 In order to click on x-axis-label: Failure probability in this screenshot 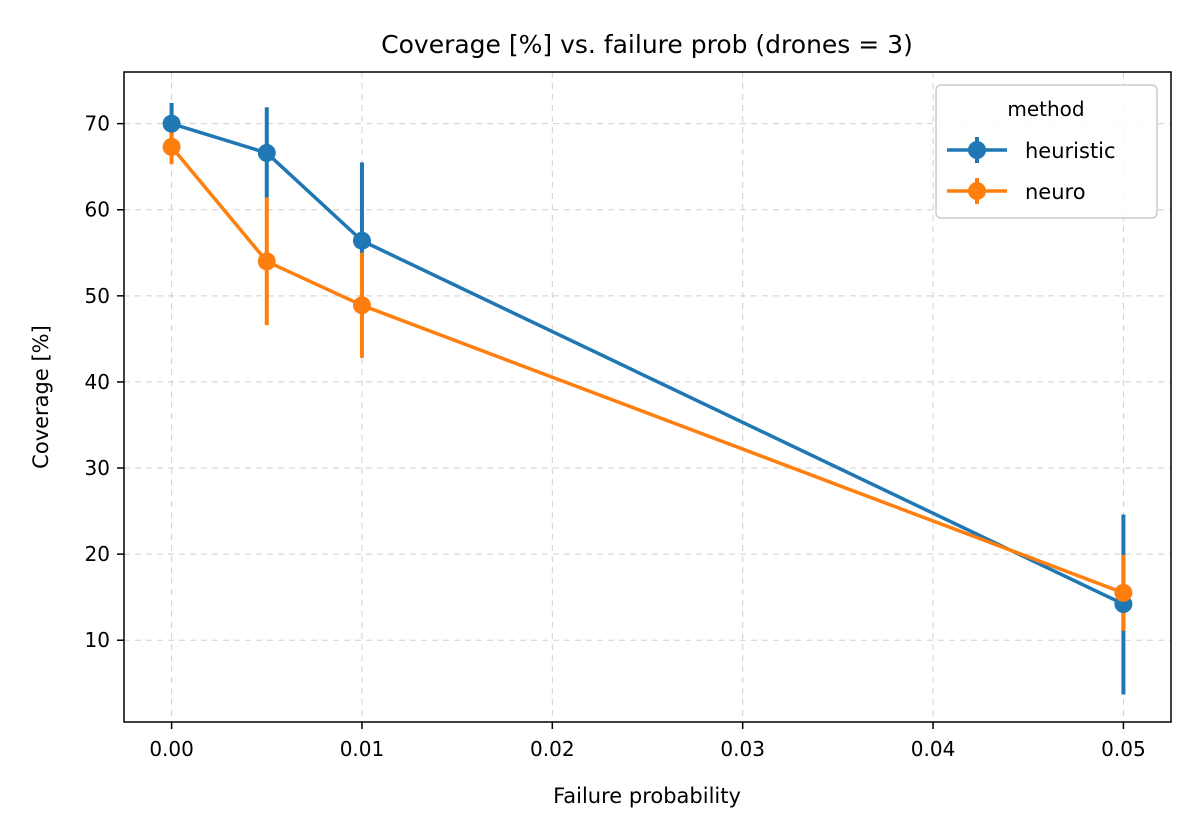, I will do `click(647, 796)`.